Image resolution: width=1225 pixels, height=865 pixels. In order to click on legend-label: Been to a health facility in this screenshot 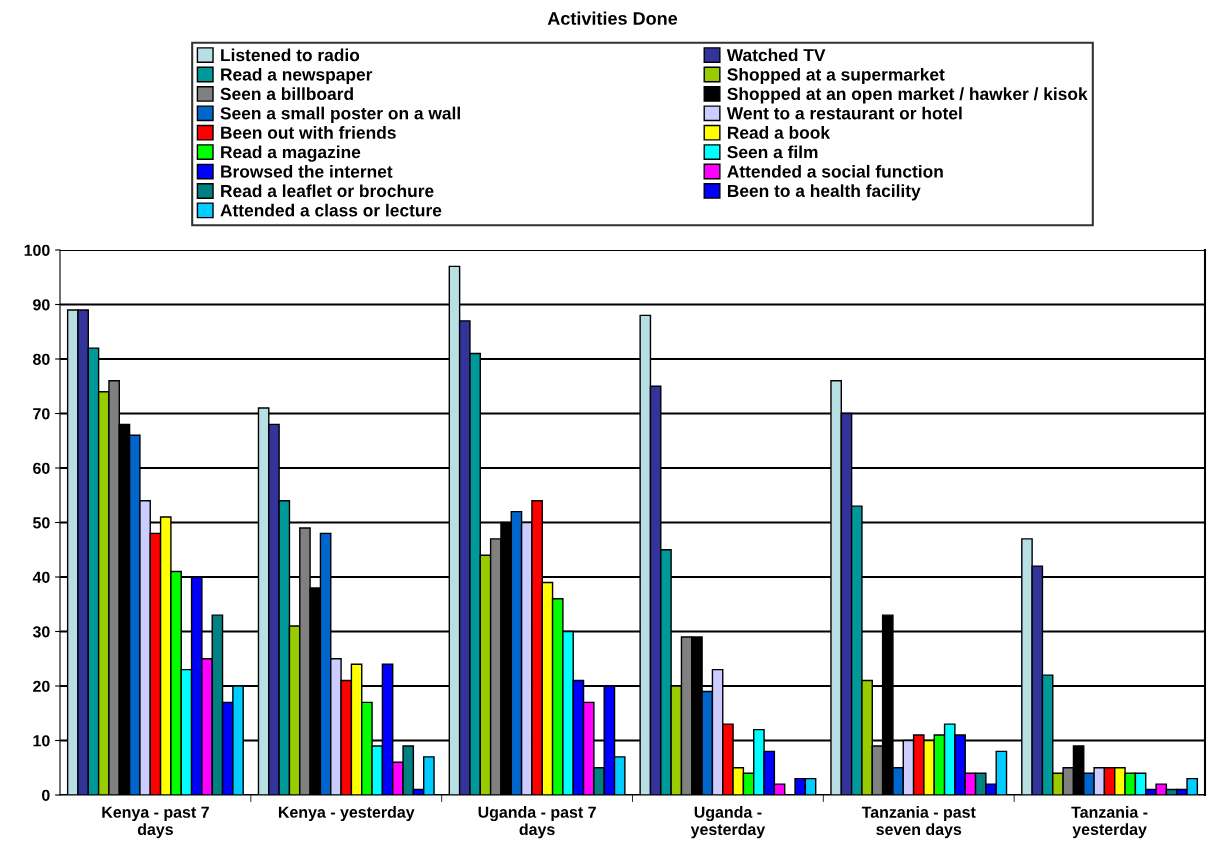, I will do `click(824, 192)`.